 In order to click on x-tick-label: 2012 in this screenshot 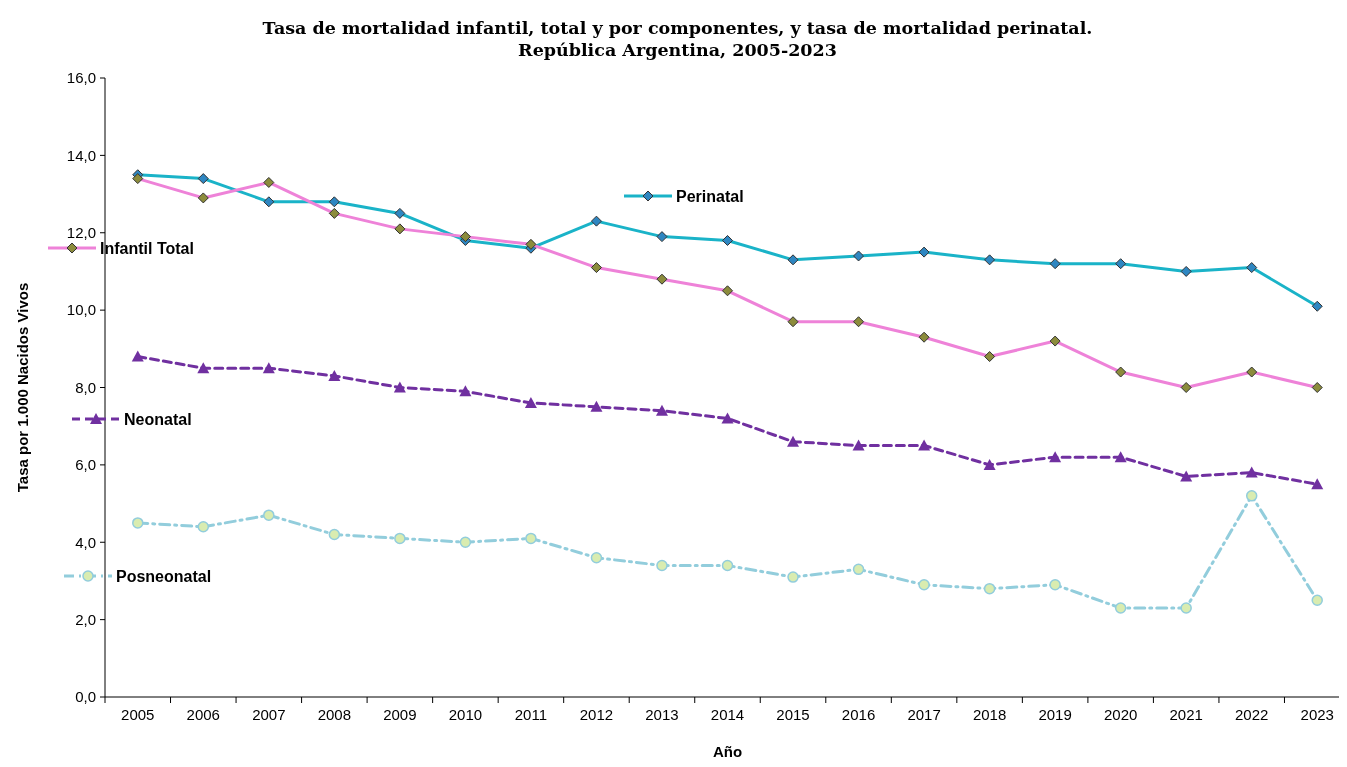, I will do `click(596, 714)`.